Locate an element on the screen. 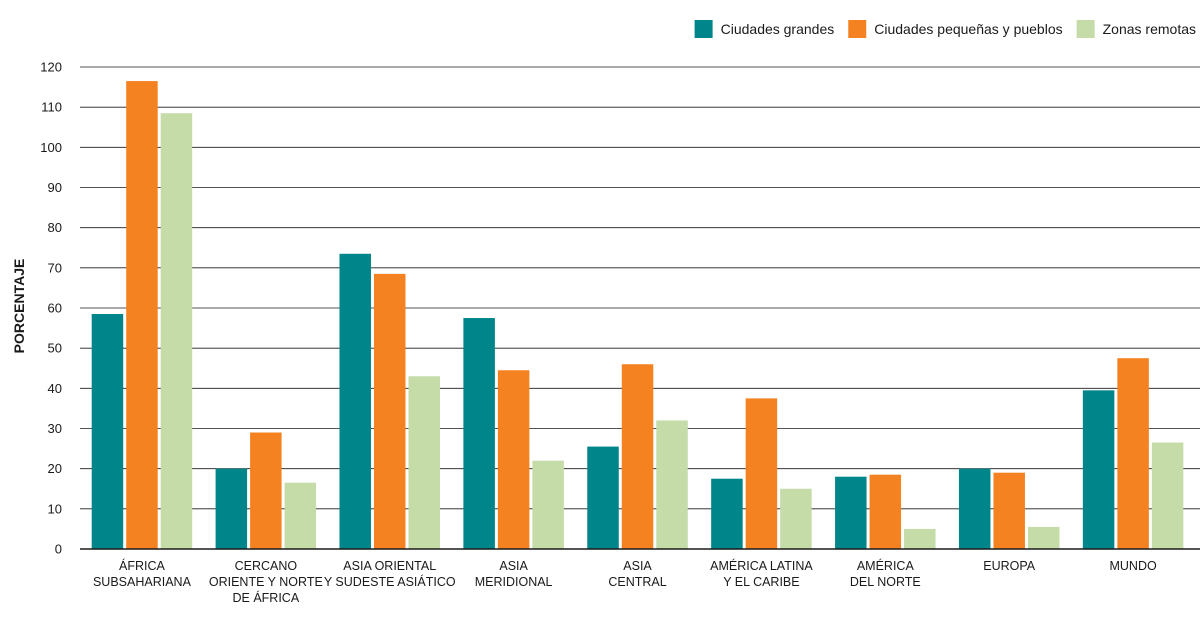 This screenshot has height=617, width=1200. y-tick-label: 10 is located at coordinates (55, 508).